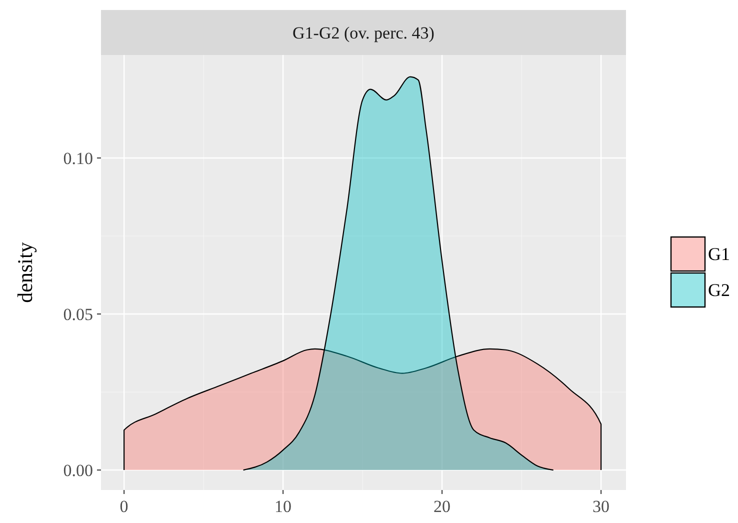 This screenshot has height=523, width=738. I want to click on x-tick-label: 30, so click(601, 506).